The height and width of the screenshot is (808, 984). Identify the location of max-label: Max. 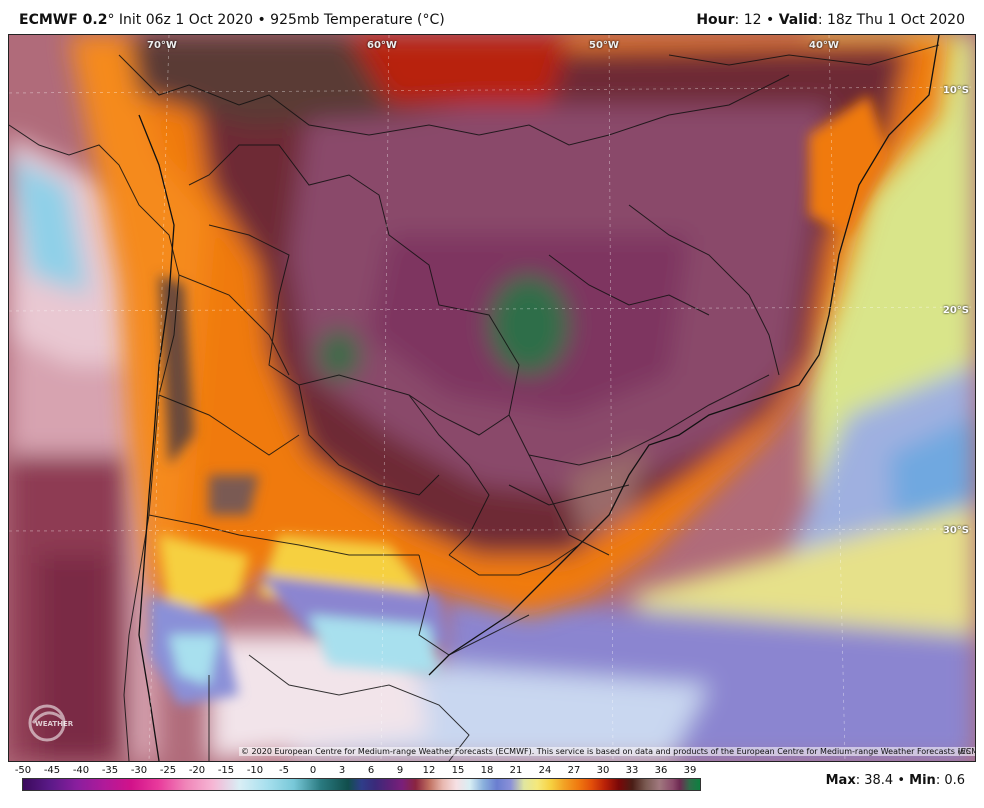
(840, 780).